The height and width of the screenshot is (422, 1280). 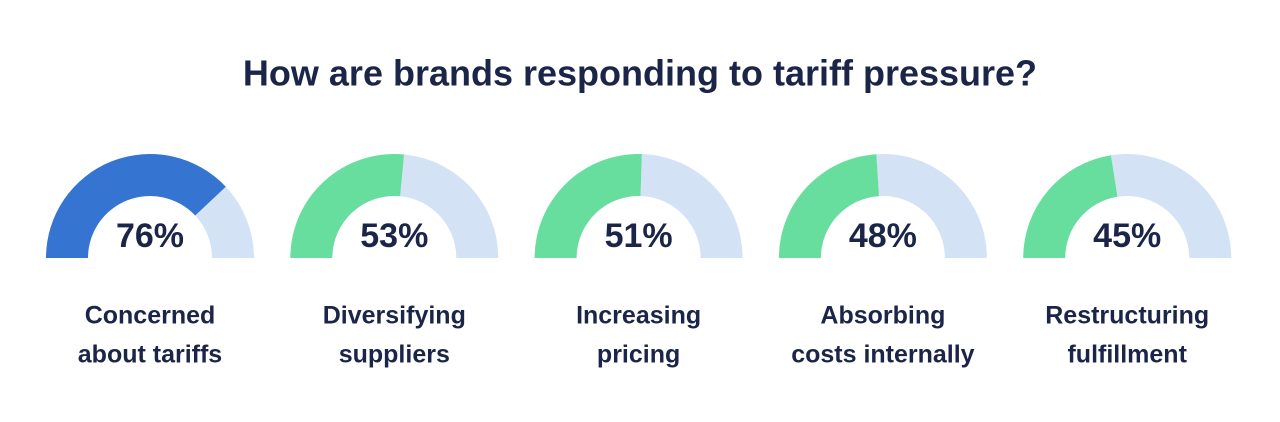 I want to click on value-label: 45%, so click(x=1127, y=236).